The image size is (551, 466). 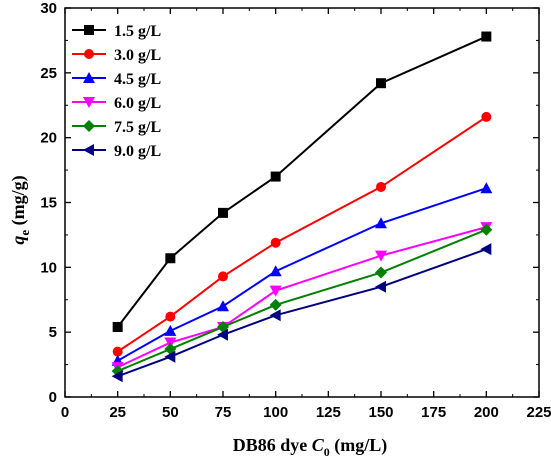 I want to click on x-tick-label: 50, so click(x=170, y=412).